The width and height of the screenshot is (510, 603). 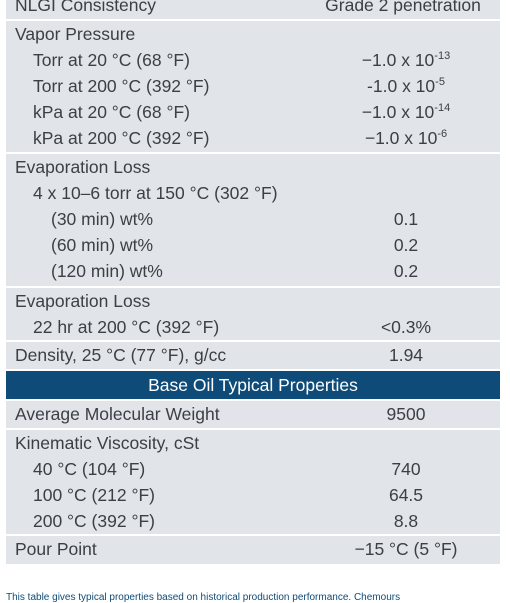 I want to click on density-value: 1.94, so click(x=406, y=355).